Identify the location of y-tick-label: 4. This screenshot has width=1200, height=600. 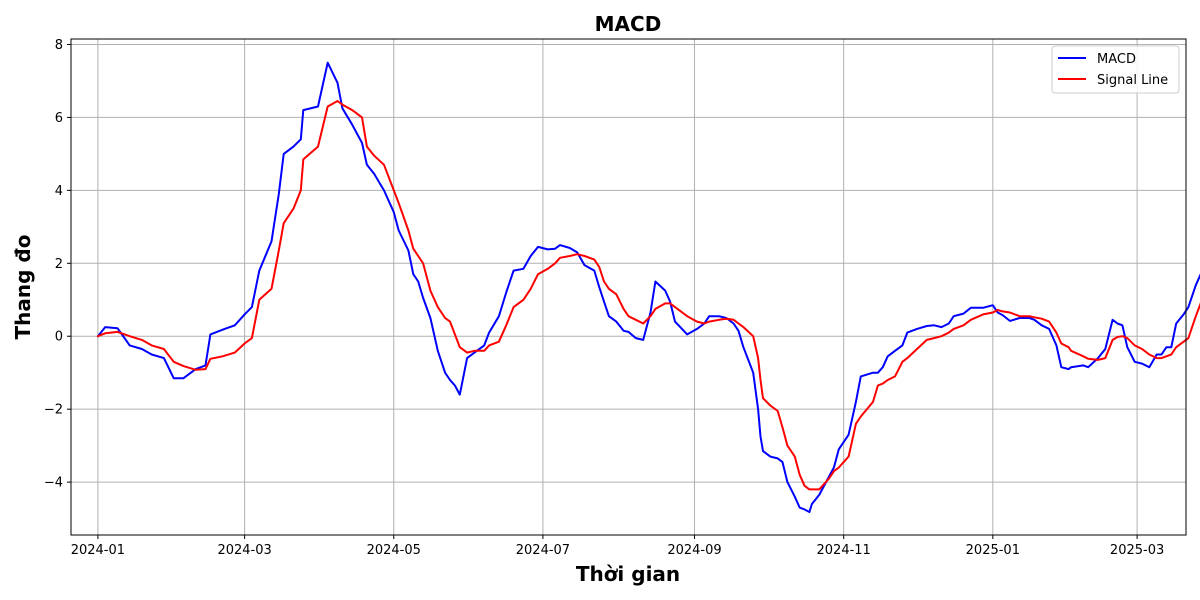
(59, 191).